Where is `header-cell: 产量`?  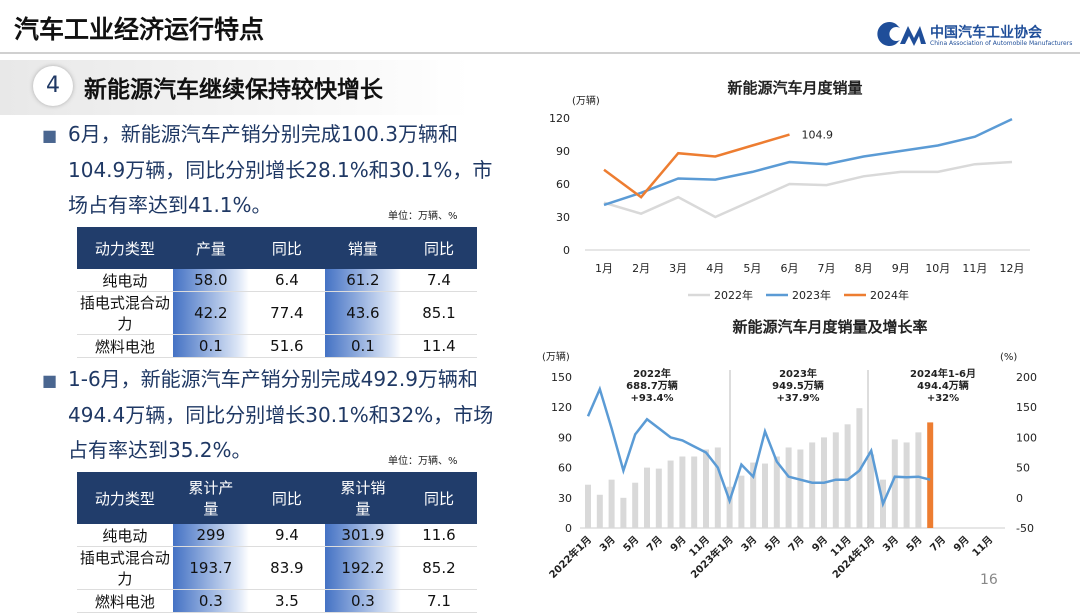
header-cell: 产量 is located at coordinates (210, 248).